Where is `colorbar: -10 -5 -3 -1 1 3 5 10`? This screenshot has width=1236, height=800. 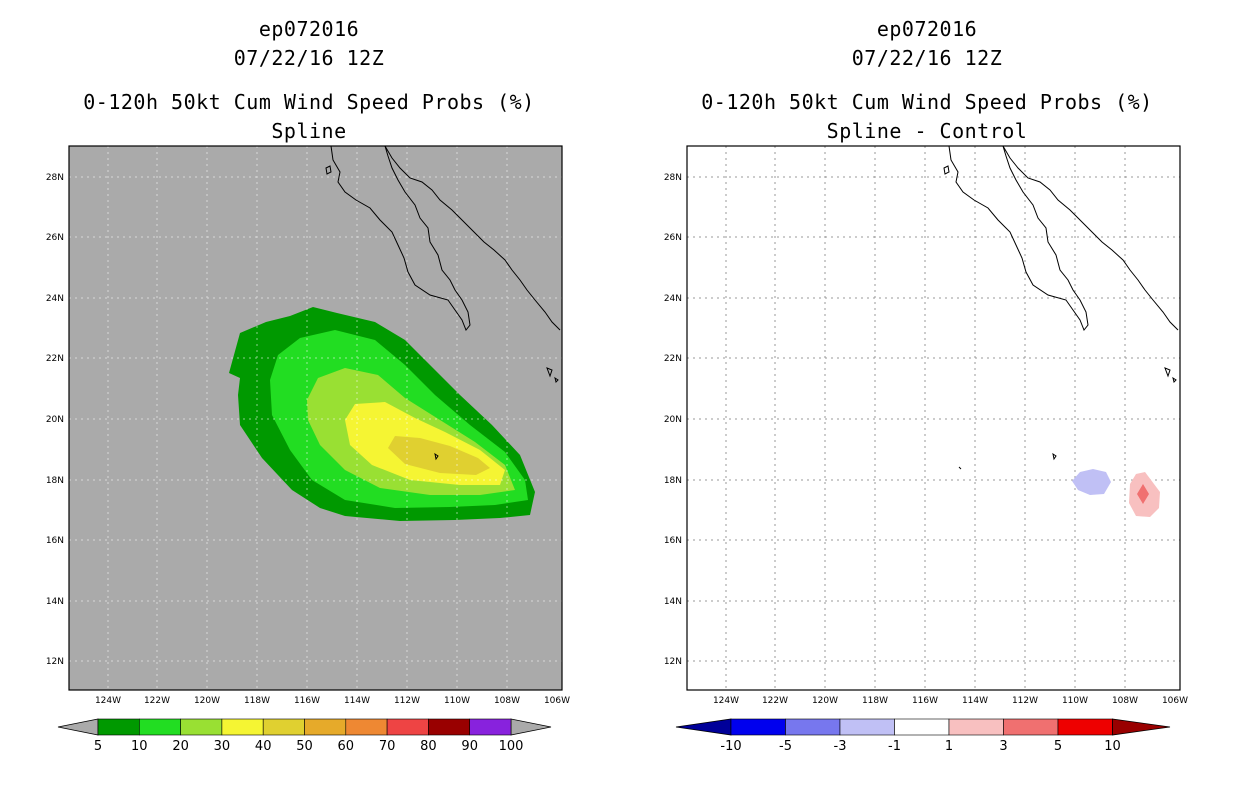 colorbar: -10 -5 -3 -1 1 3 5 10 is located at coordinates (923, 736).